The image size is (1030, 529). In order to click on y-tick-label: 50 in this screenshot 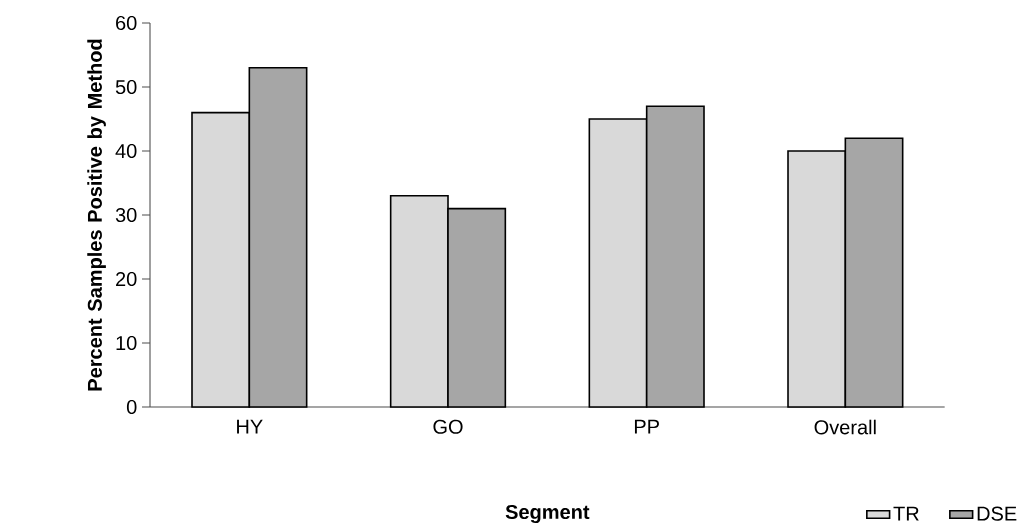, I will do `click(126, 87)`.